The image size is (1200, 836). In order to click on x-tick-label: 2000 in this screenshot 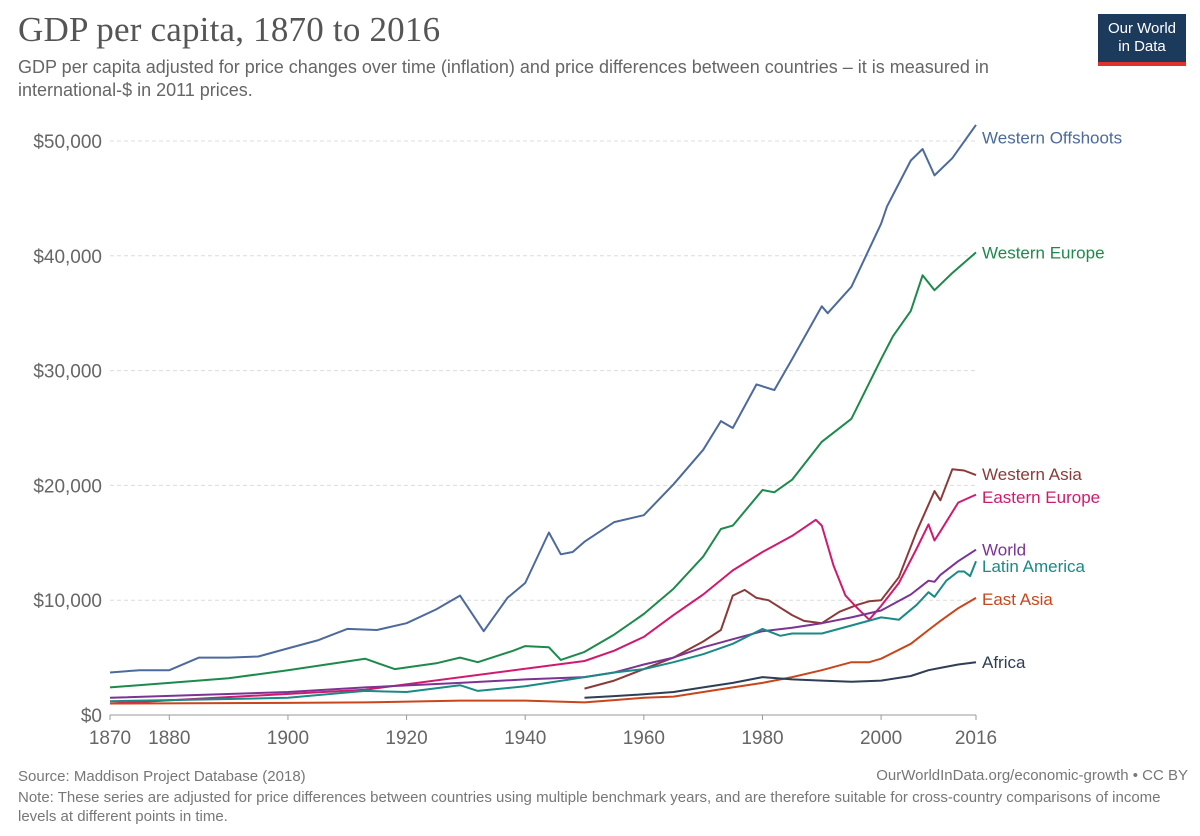, I will do `click(881, 738)`.